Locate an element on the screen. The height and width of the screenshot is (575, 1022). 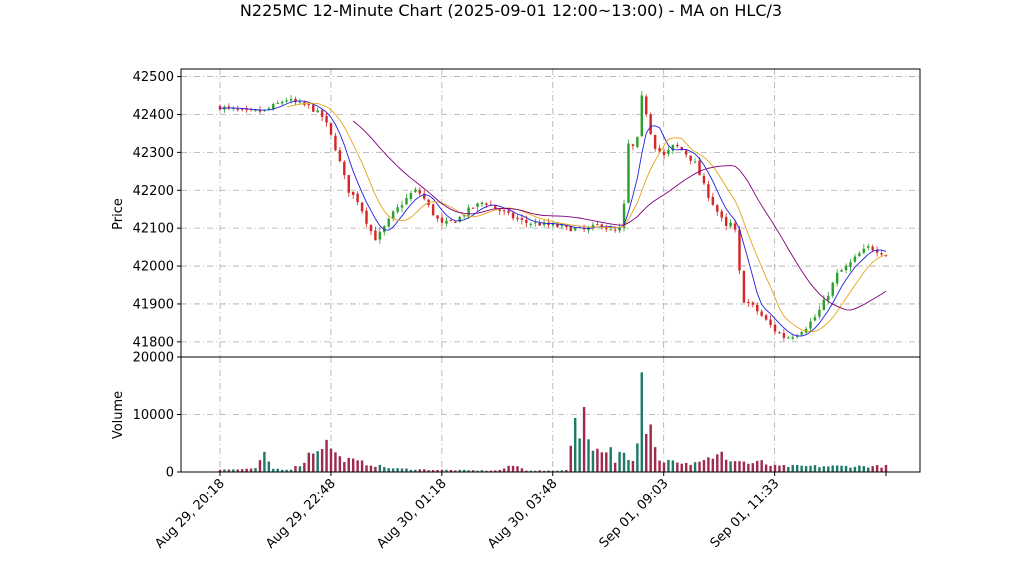
price-tick-label: 42000 is located at coordinates (153, 267).